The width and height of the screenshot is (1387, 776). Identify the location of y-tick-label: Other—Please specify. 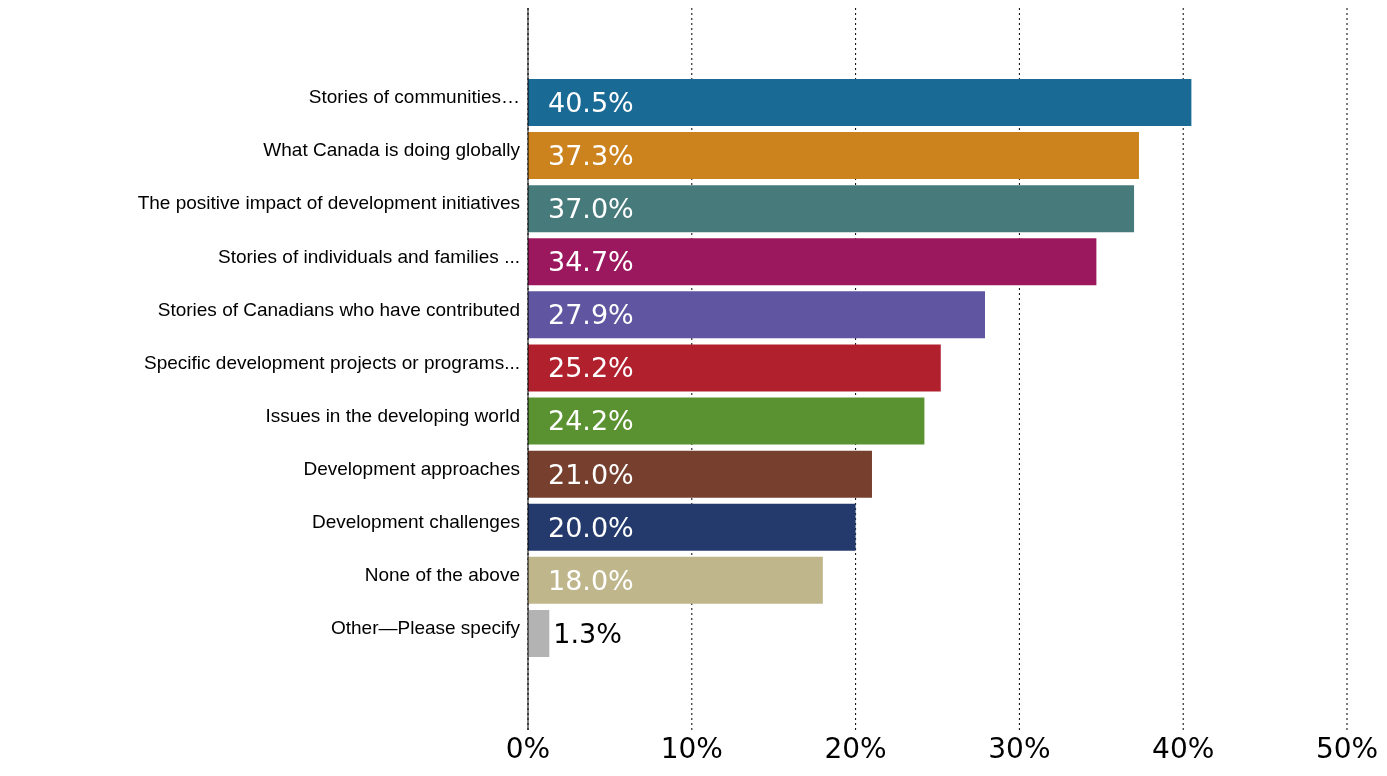
(425, 628).